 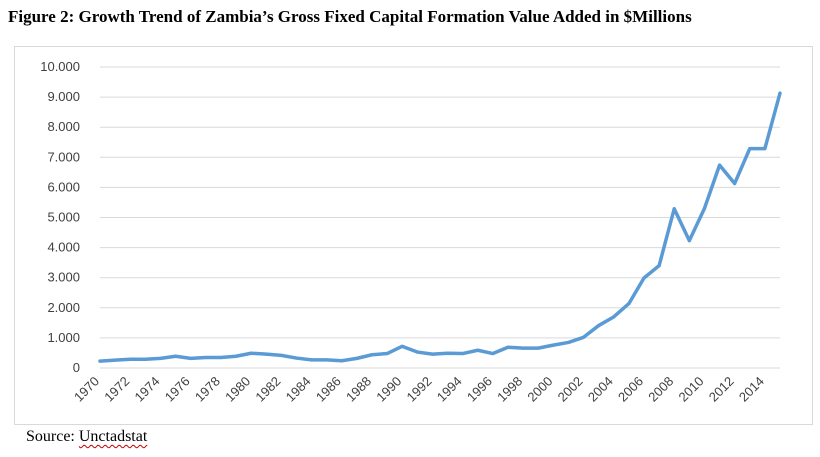 I want to click on x-tick-label: 2012, so click(x=721, y=389).